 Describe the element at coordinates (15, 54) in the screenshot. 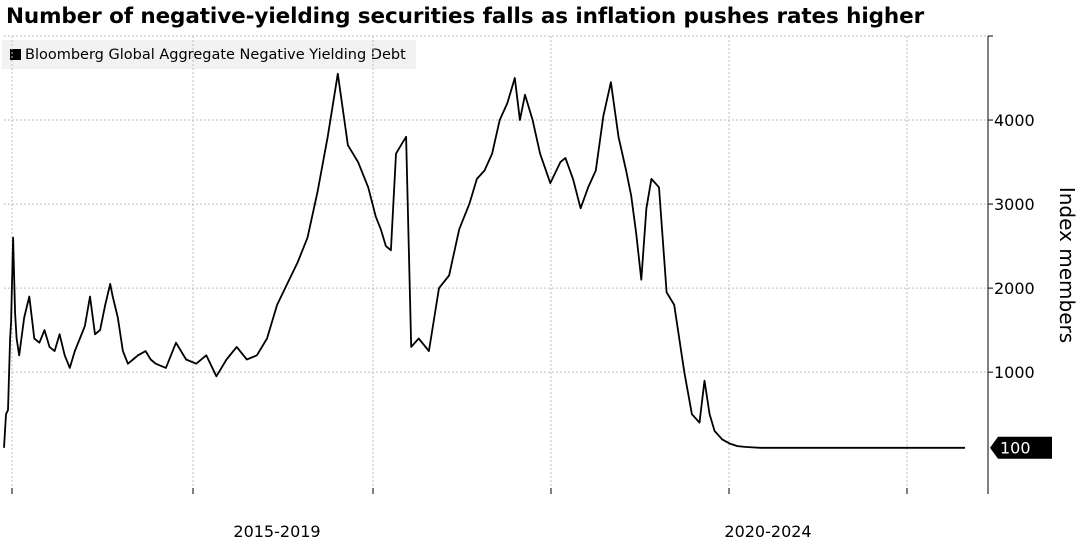

I see `legend-swatch` at that location.